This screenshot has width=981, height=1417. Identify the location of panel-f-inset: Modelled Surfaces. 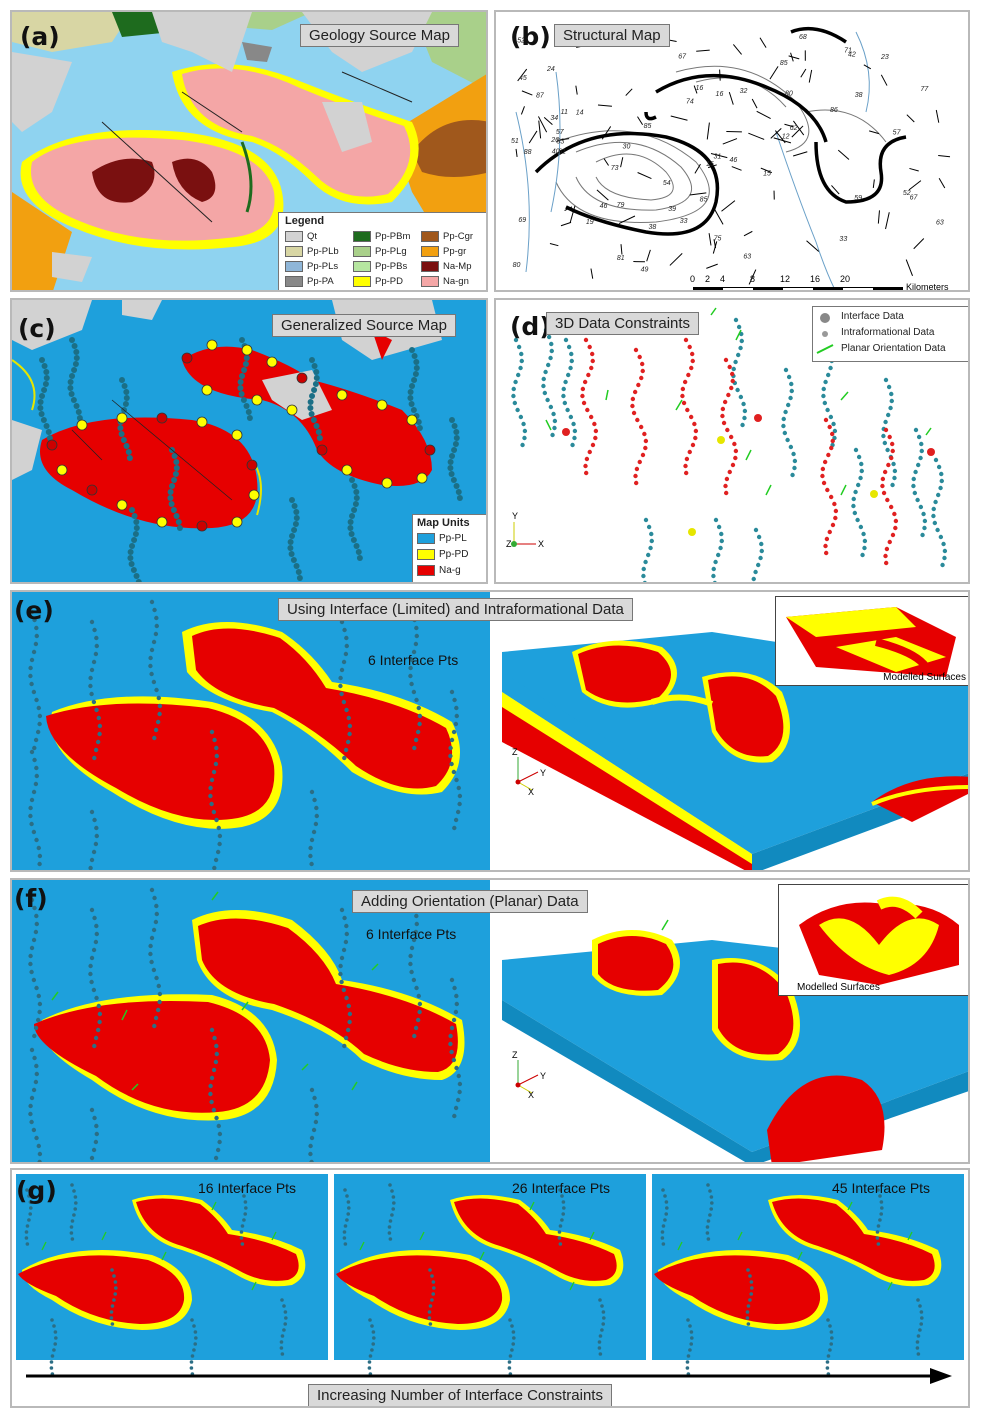
(873, 940).